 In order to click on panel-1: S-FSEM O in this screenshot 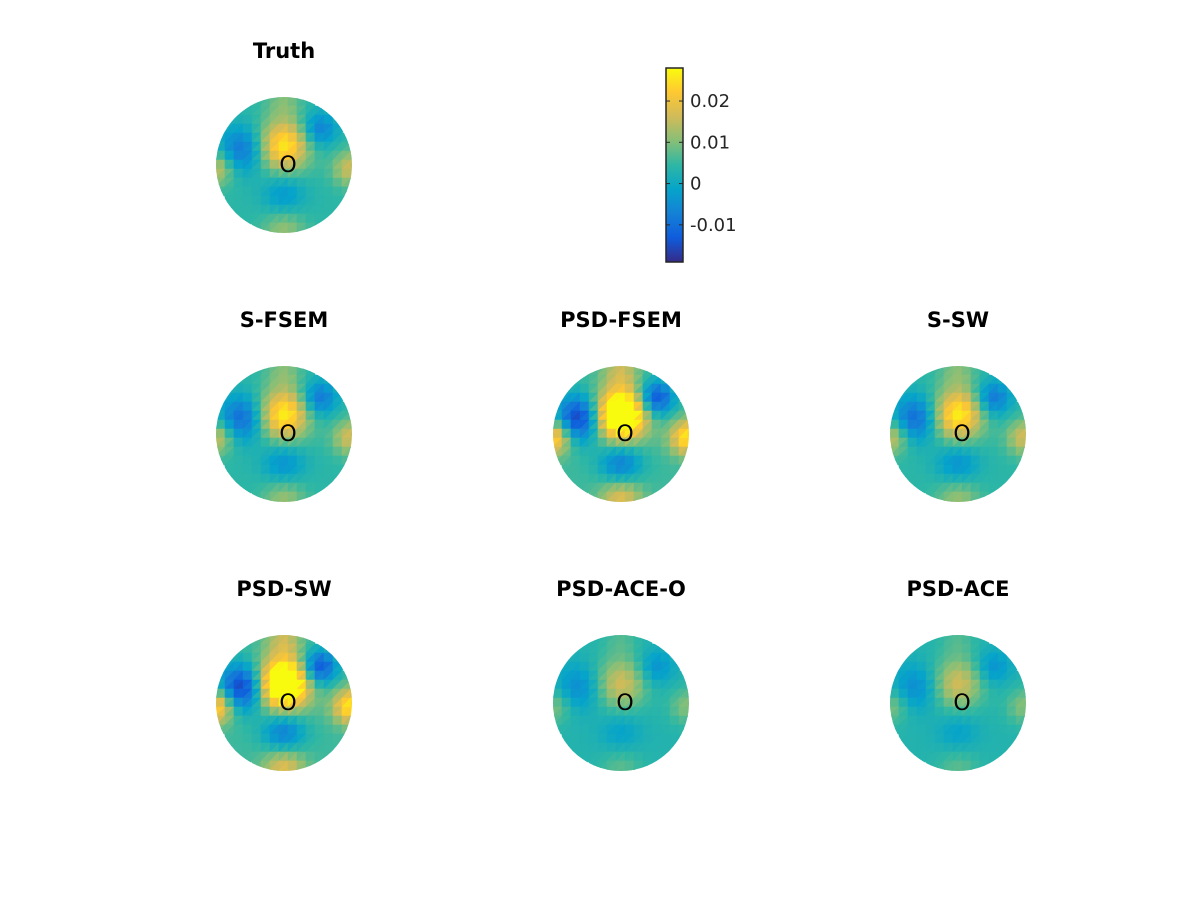, I will do `click(284, 405)`.